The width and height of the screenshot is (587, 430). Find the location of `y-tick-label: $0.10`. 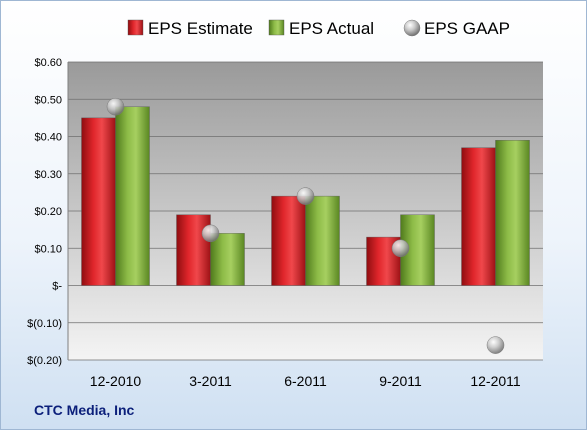

y-tick-label: $0.10 is located at coordinates (48, 249).